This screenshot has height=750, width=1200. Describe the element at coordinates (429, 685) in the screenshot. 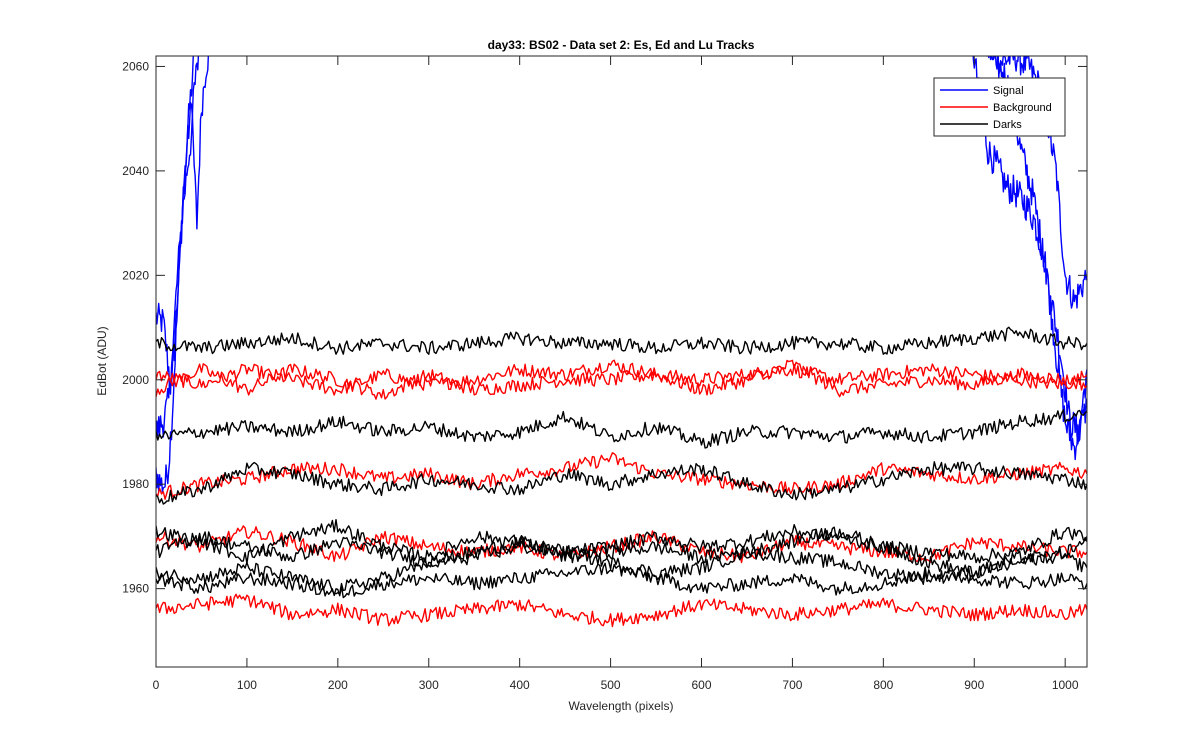

I see `x-tick-label: 300` at that location.